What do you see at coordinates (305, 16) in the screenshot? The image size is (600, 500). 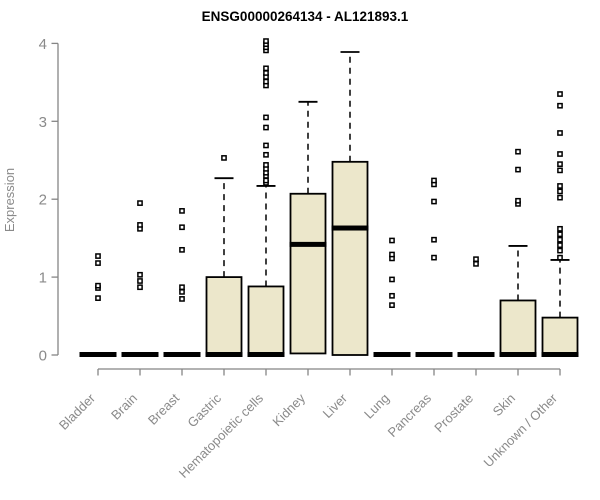 I see `chart-title: ENSG00000264134 - AL121893.1` at bounding box center [305, 16].